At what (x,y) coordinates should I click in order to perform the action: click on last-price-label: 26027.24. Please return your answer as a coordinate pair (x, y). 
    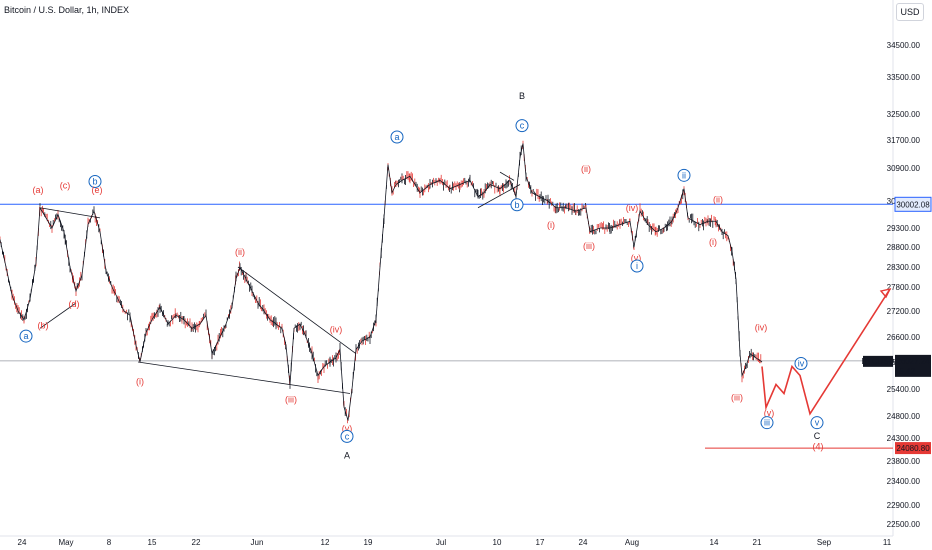
    Looking at the image, I should click on (913, 361).